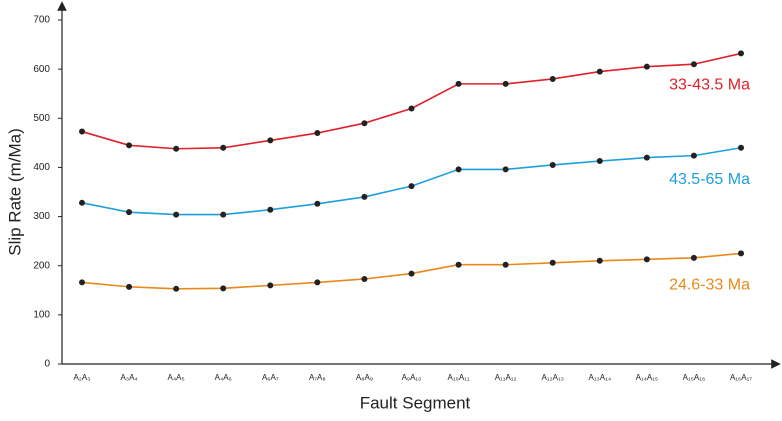  I want to click on x-tick-label: A₁₀A₁₁, so click(459, 377).